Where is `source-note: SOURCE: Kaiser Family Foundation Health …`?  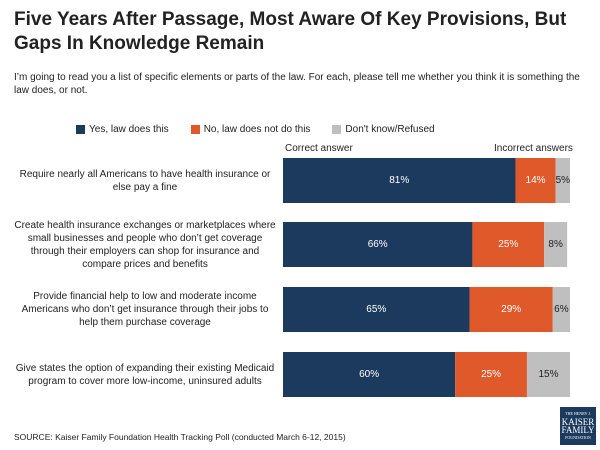 source-note: SOURCE: Kaiser Family Foundation Health … is located at coordinates (180, 437).